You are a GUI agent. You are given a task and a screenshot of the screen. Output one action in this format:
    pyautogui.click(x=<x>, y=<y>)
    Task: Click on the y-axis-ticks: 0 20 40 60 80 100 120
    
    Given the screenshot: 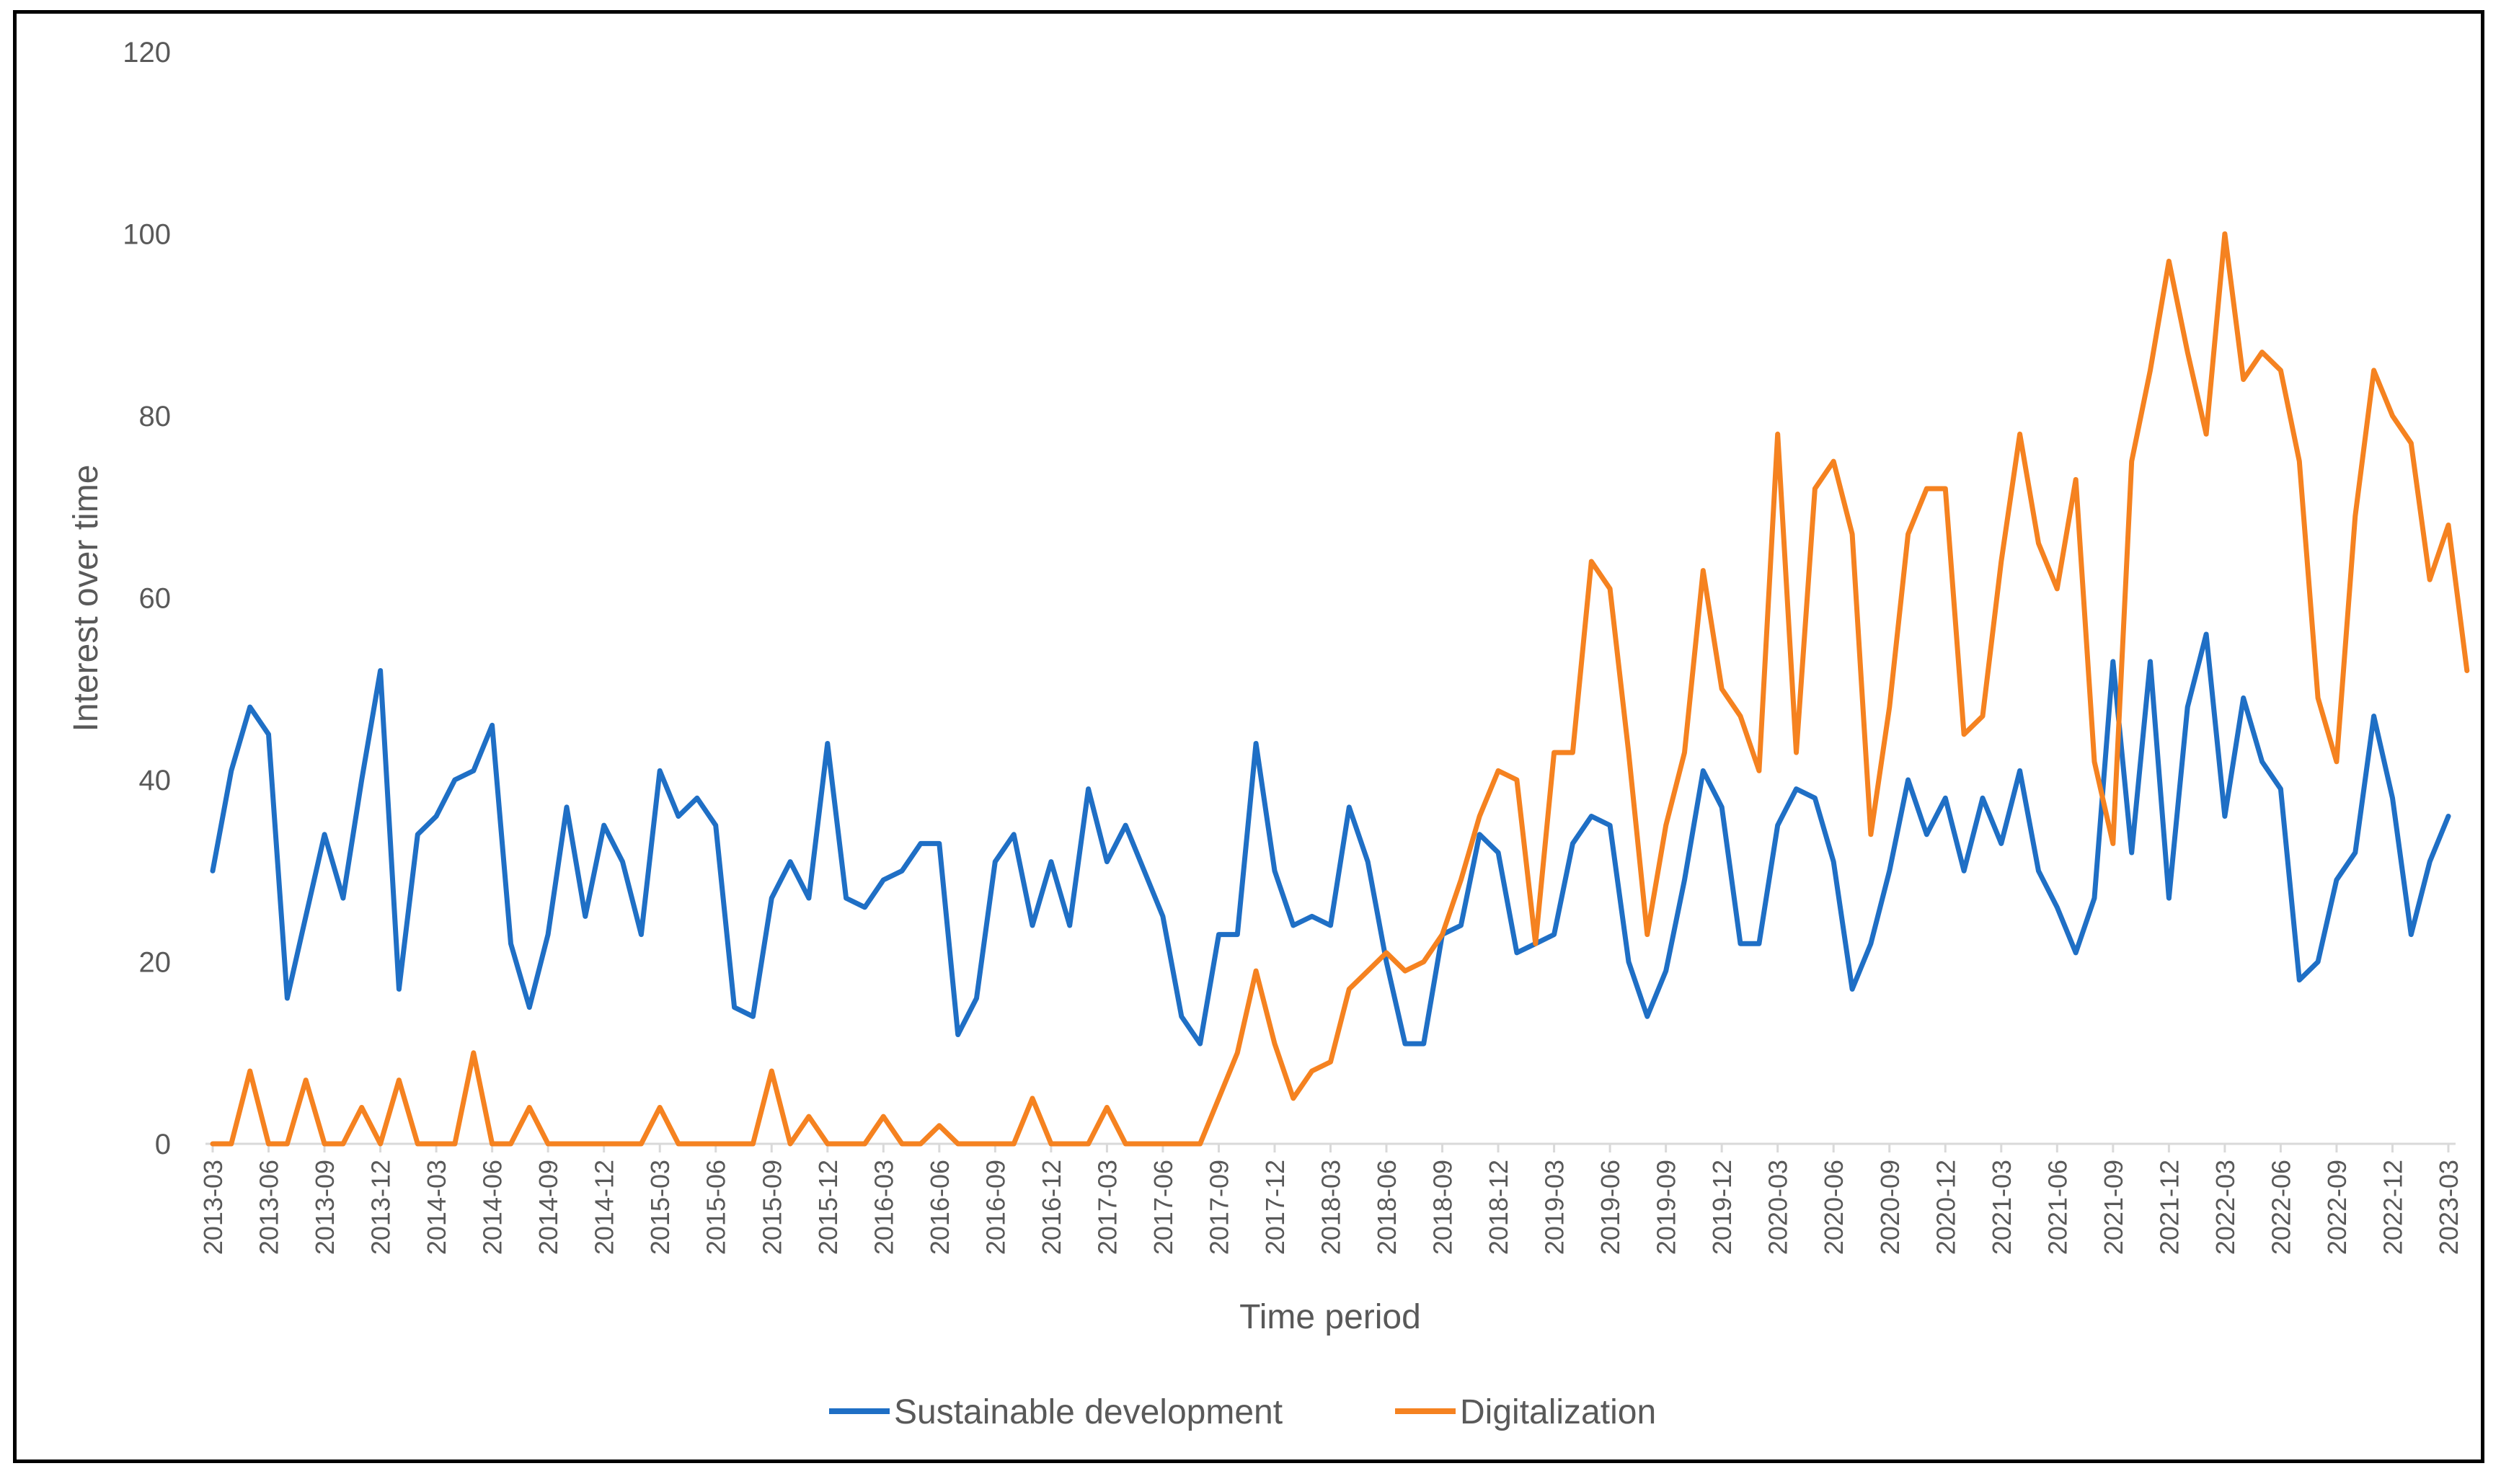 What is the action you would take?
    pyautogui.click(x=147, y=598)
    